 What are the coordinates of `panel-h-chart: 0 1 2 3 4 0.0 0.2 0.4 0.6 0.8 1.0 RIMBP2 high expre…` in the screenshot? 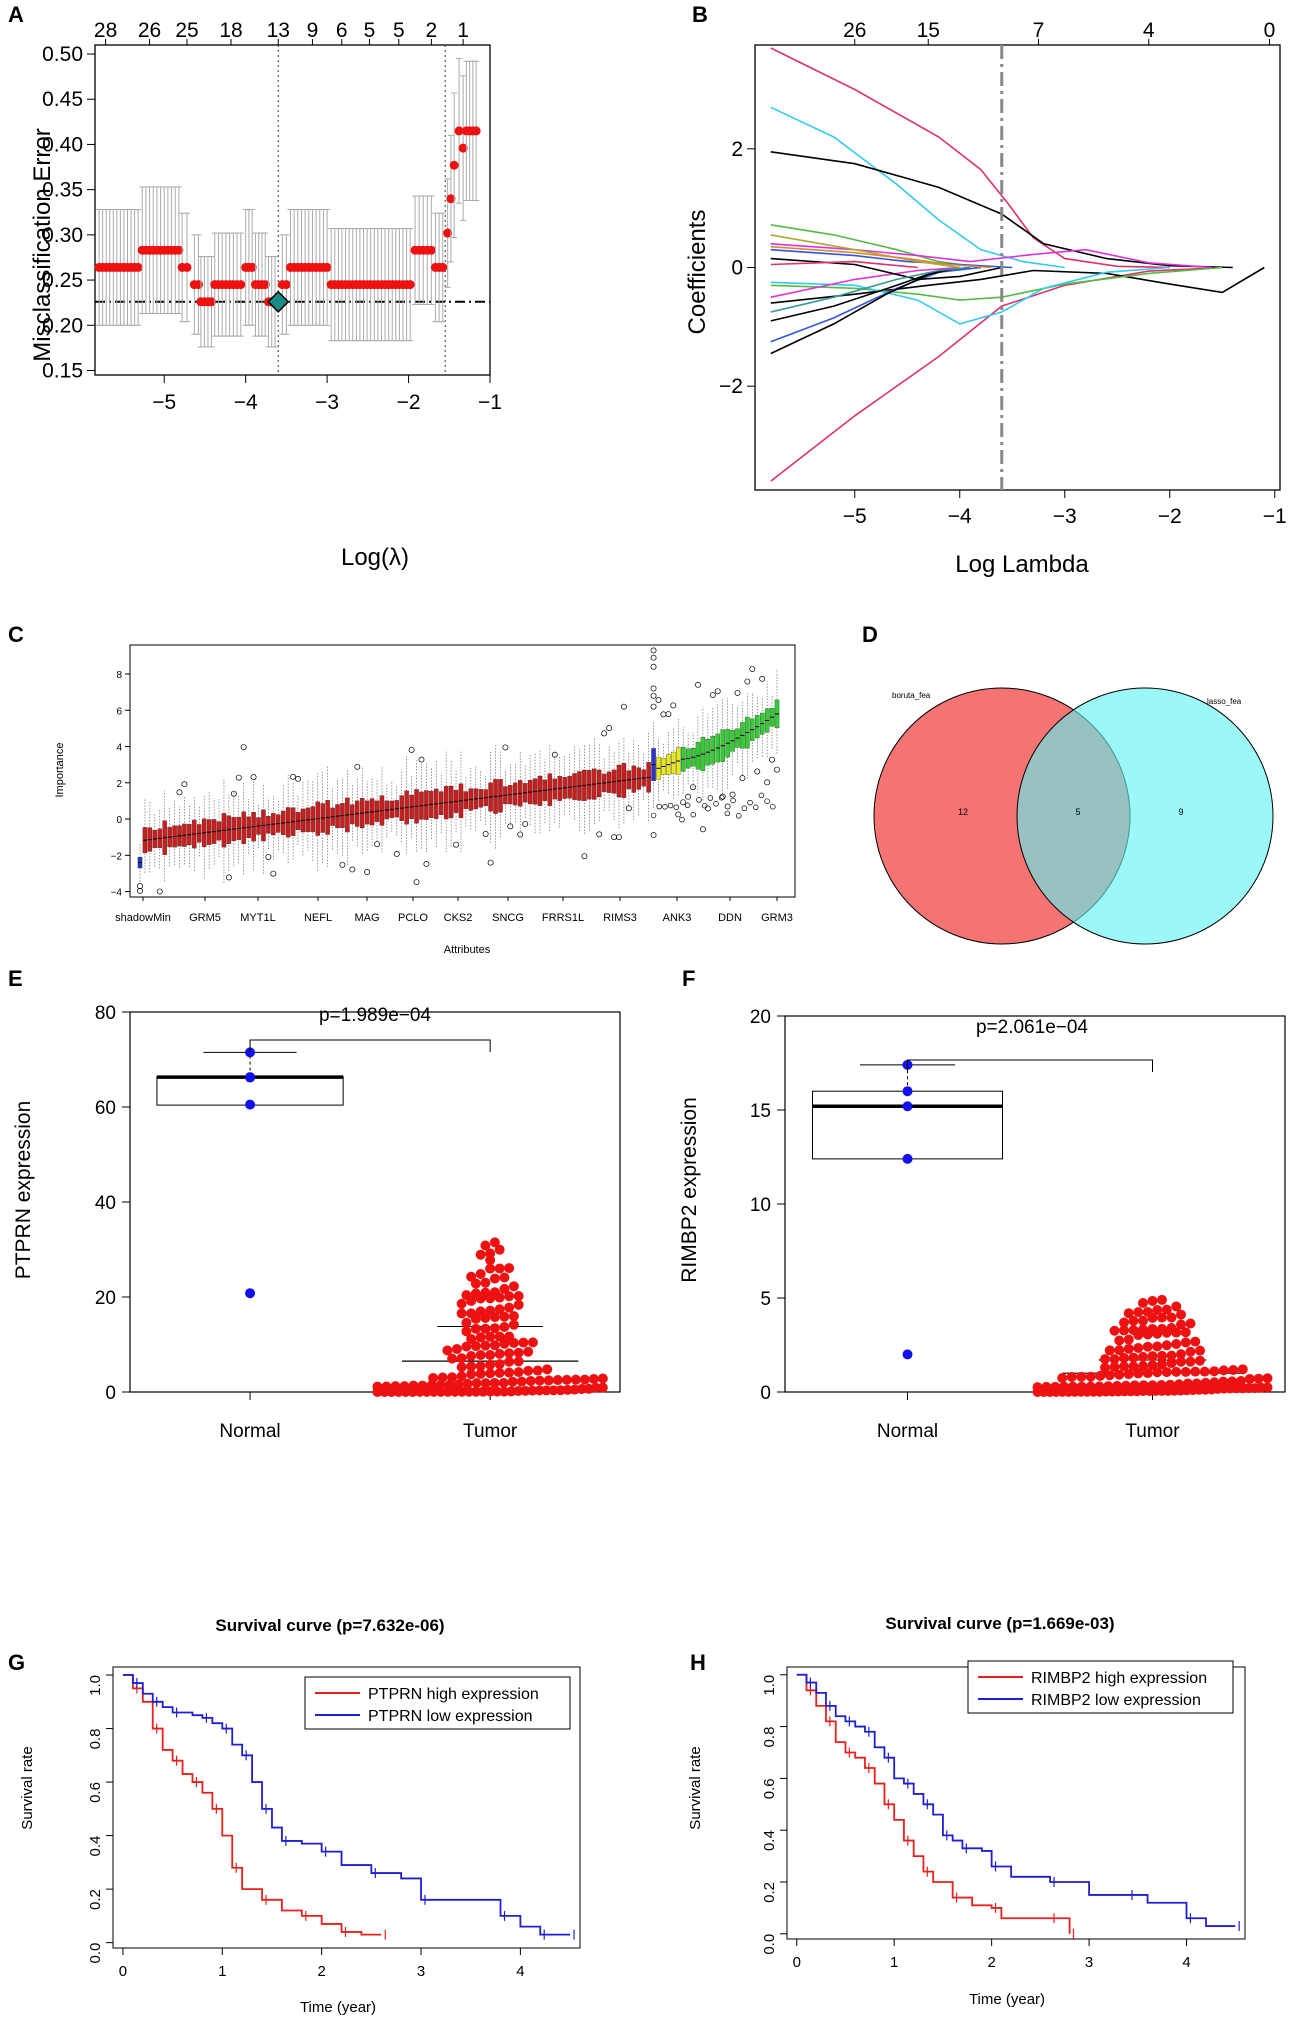 It's located at (1003, 1815).